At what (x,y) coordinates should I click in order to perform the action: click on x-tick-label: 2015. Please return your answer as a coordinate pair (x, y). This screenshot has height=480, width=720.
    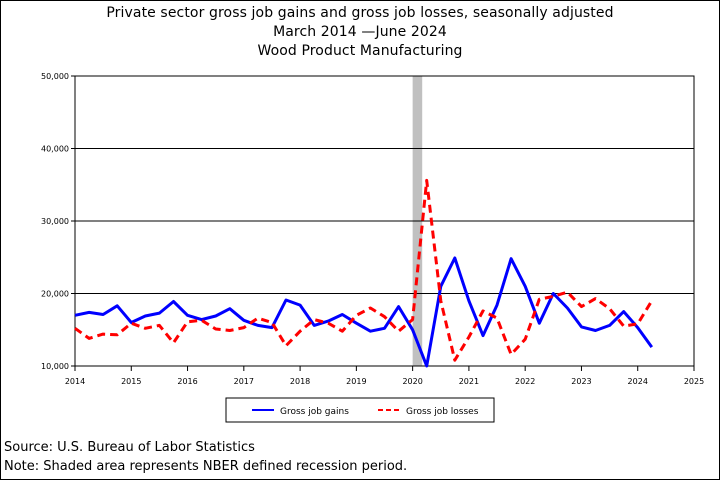
    Looking at the image, I should click on (131, 381).